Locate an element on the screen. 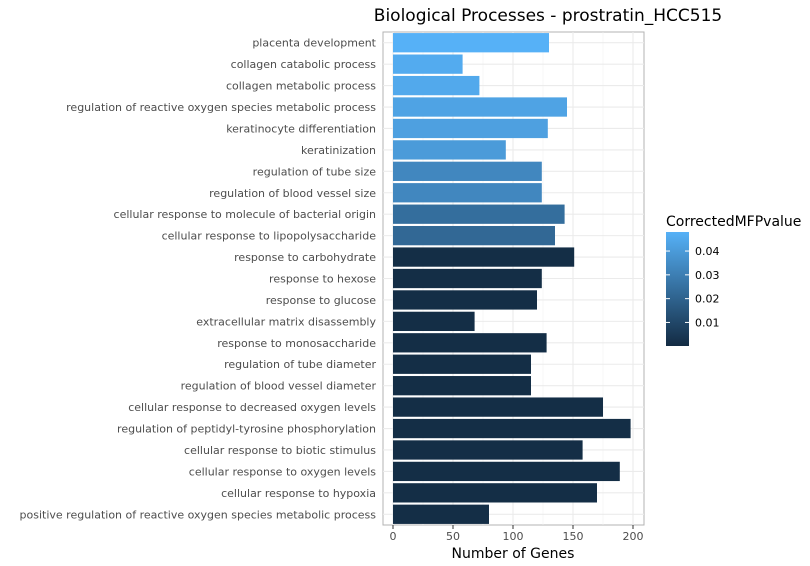 This screenshot has width=810, height=566. category-label: response to hexose is located at coordinates (322, 279).